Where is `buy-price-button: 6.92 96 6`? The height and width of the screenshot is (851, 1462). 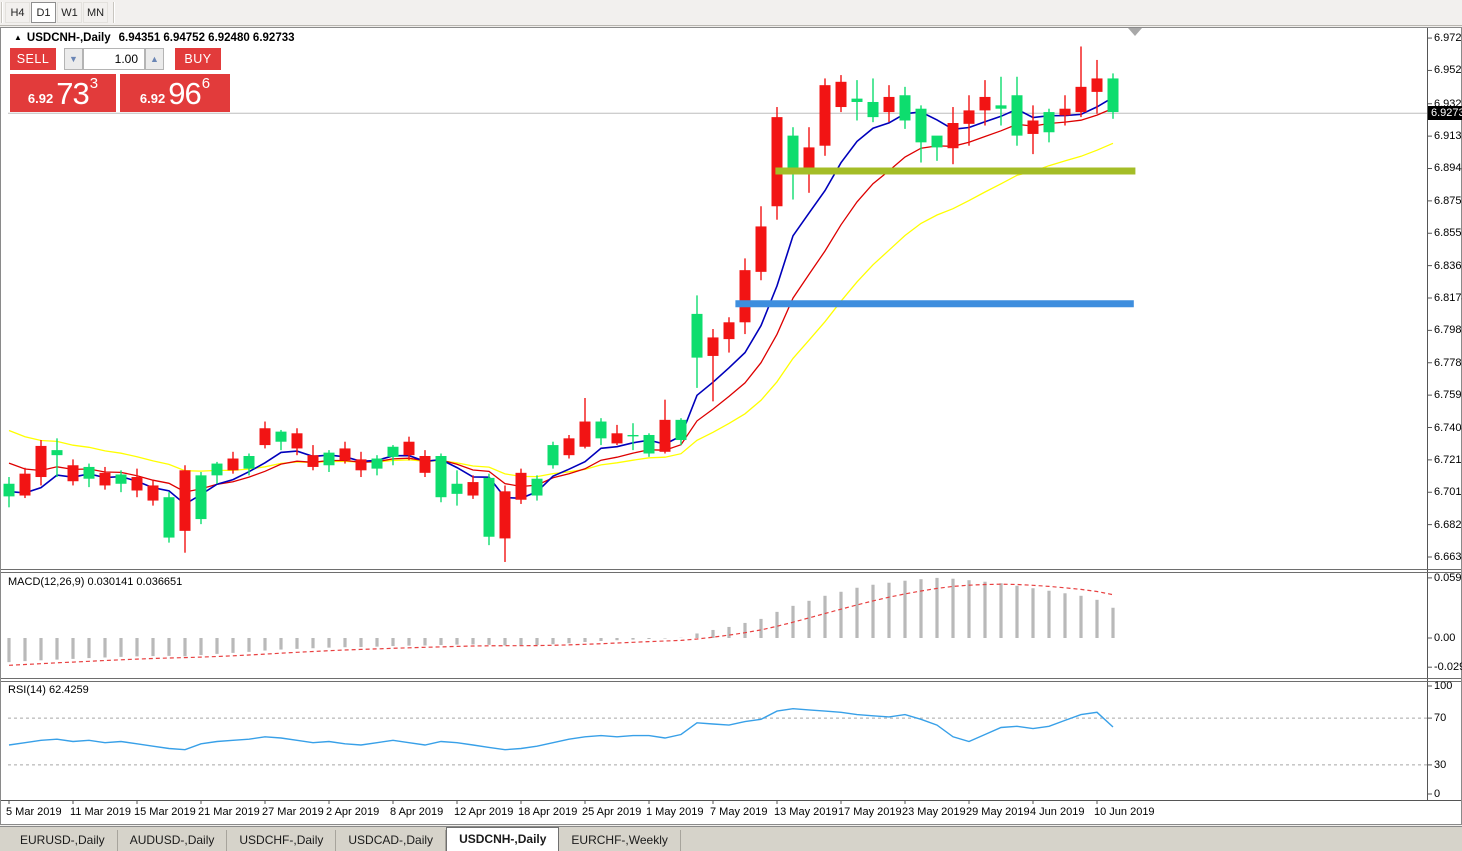 buy-price-button: 6.92 96 6 is located at coordinates (175, 93).